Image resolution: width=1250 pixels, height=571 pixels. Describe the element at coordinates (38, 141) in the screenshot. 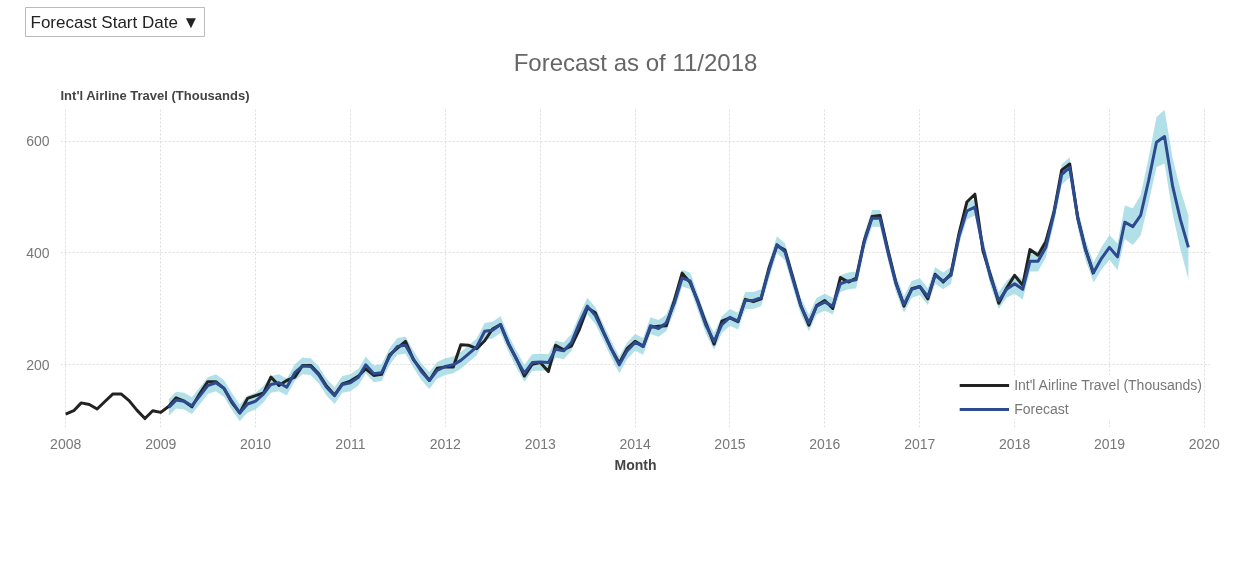

I see `y-tick-label: 600` at that location.